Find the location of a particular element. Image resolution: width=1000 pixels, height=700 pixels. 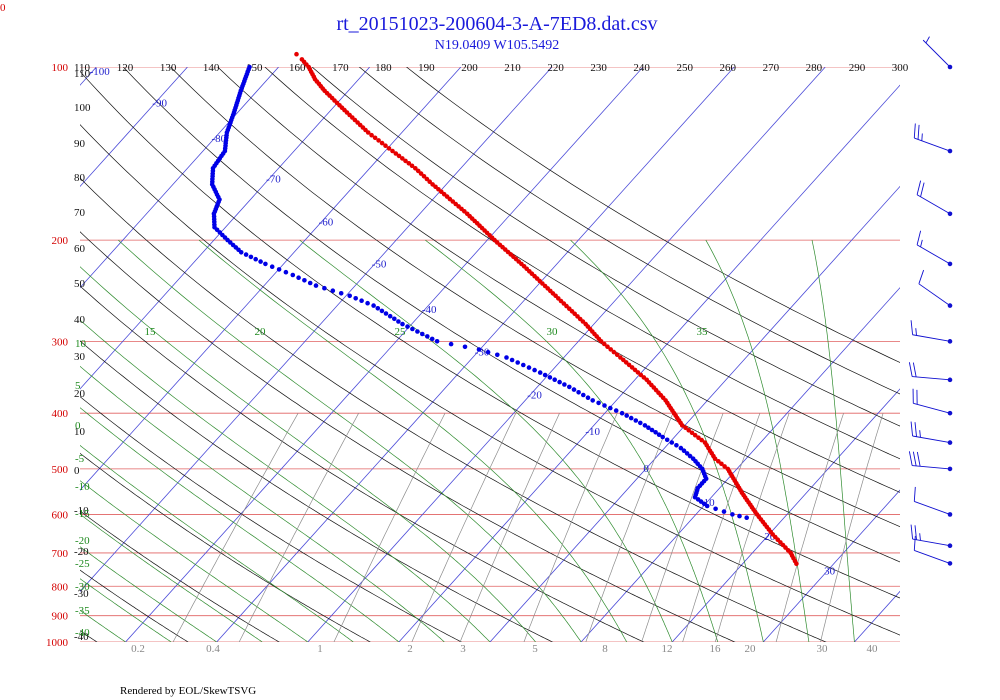

isotherm-label: -50 is located at coordinates (379, 265).